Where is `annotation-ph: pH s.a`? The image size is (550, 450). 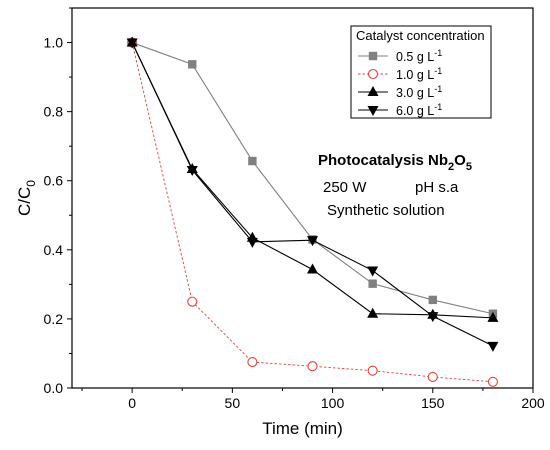
annotation-ph: pH s.a is located at coordinates (437, 187).